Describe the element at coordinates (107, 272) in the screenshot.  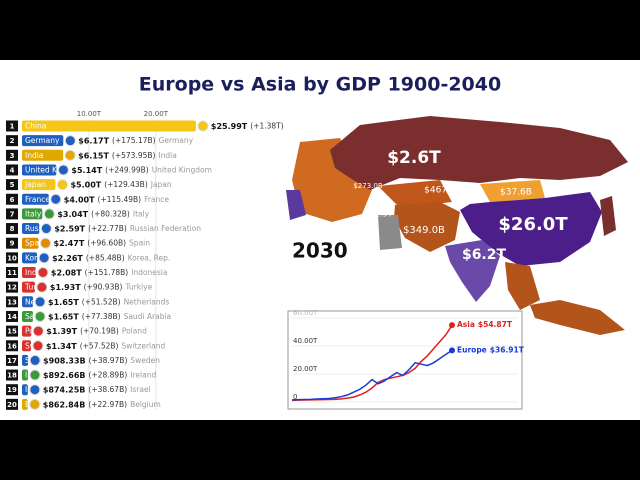
I see `change-label: (+151.78B)` at that location.